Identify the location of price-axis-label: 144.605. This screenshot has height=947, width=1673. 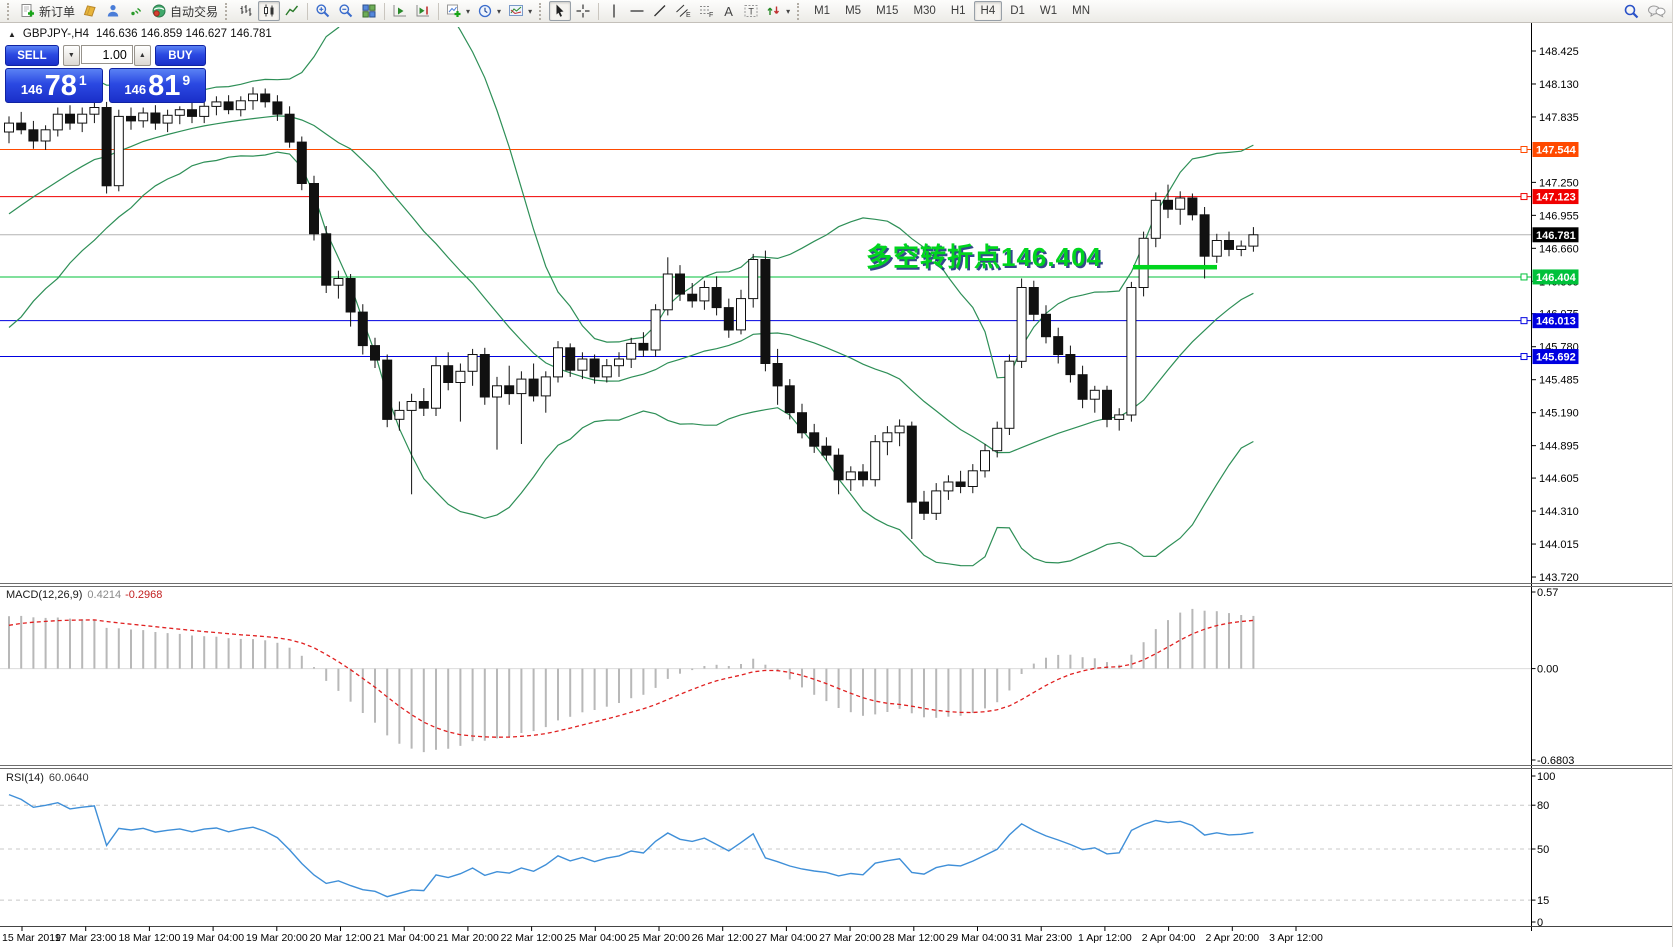
(1559, 479).